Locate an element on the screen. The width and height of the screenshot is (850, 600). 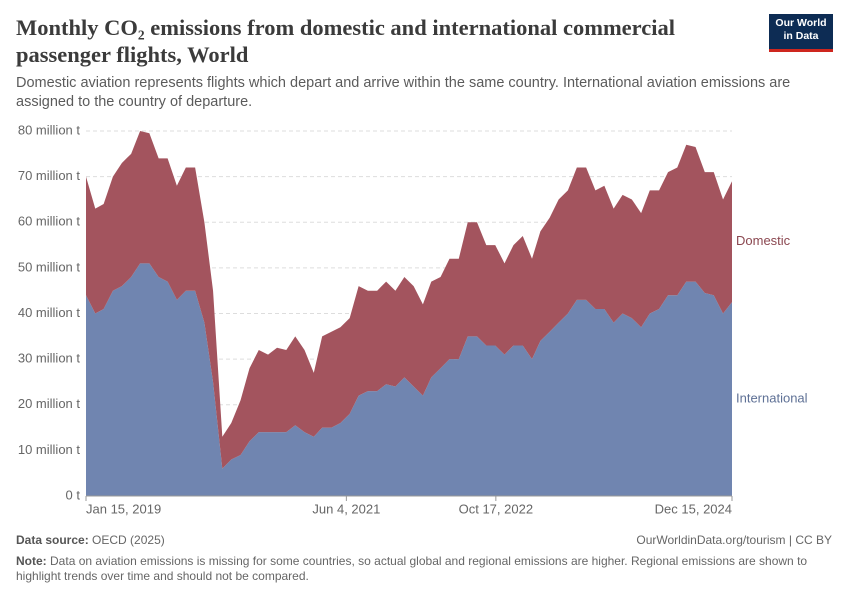
note-label: Note: is located at coordinates (31, 561).